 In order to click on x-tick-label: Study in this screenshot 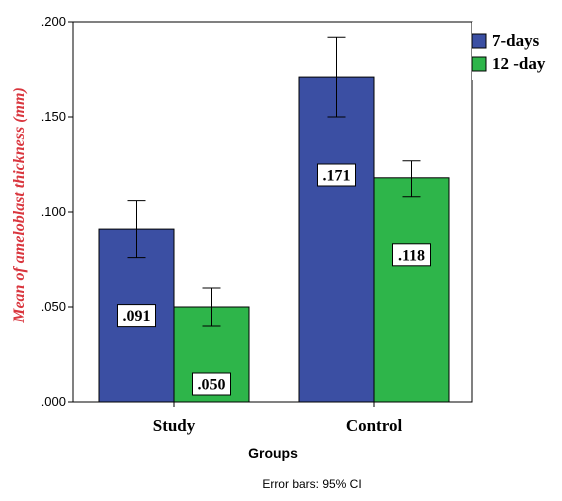, I will do `click(174, 425)`.